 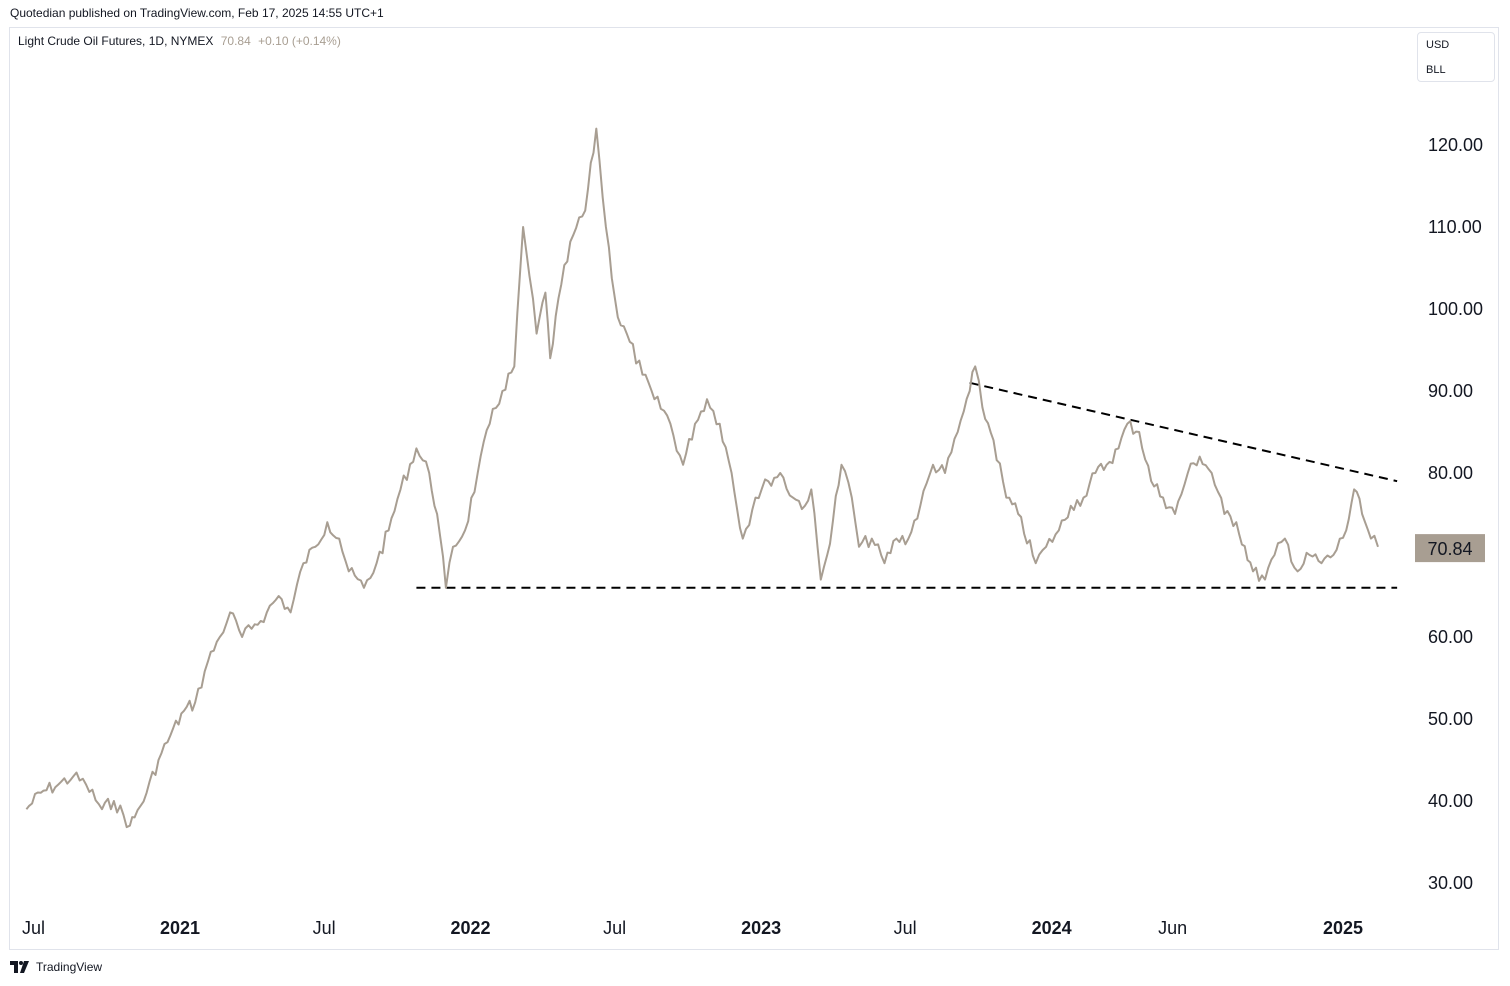 I want to click on last-price-label-bg, so click(x=1450, y=548).